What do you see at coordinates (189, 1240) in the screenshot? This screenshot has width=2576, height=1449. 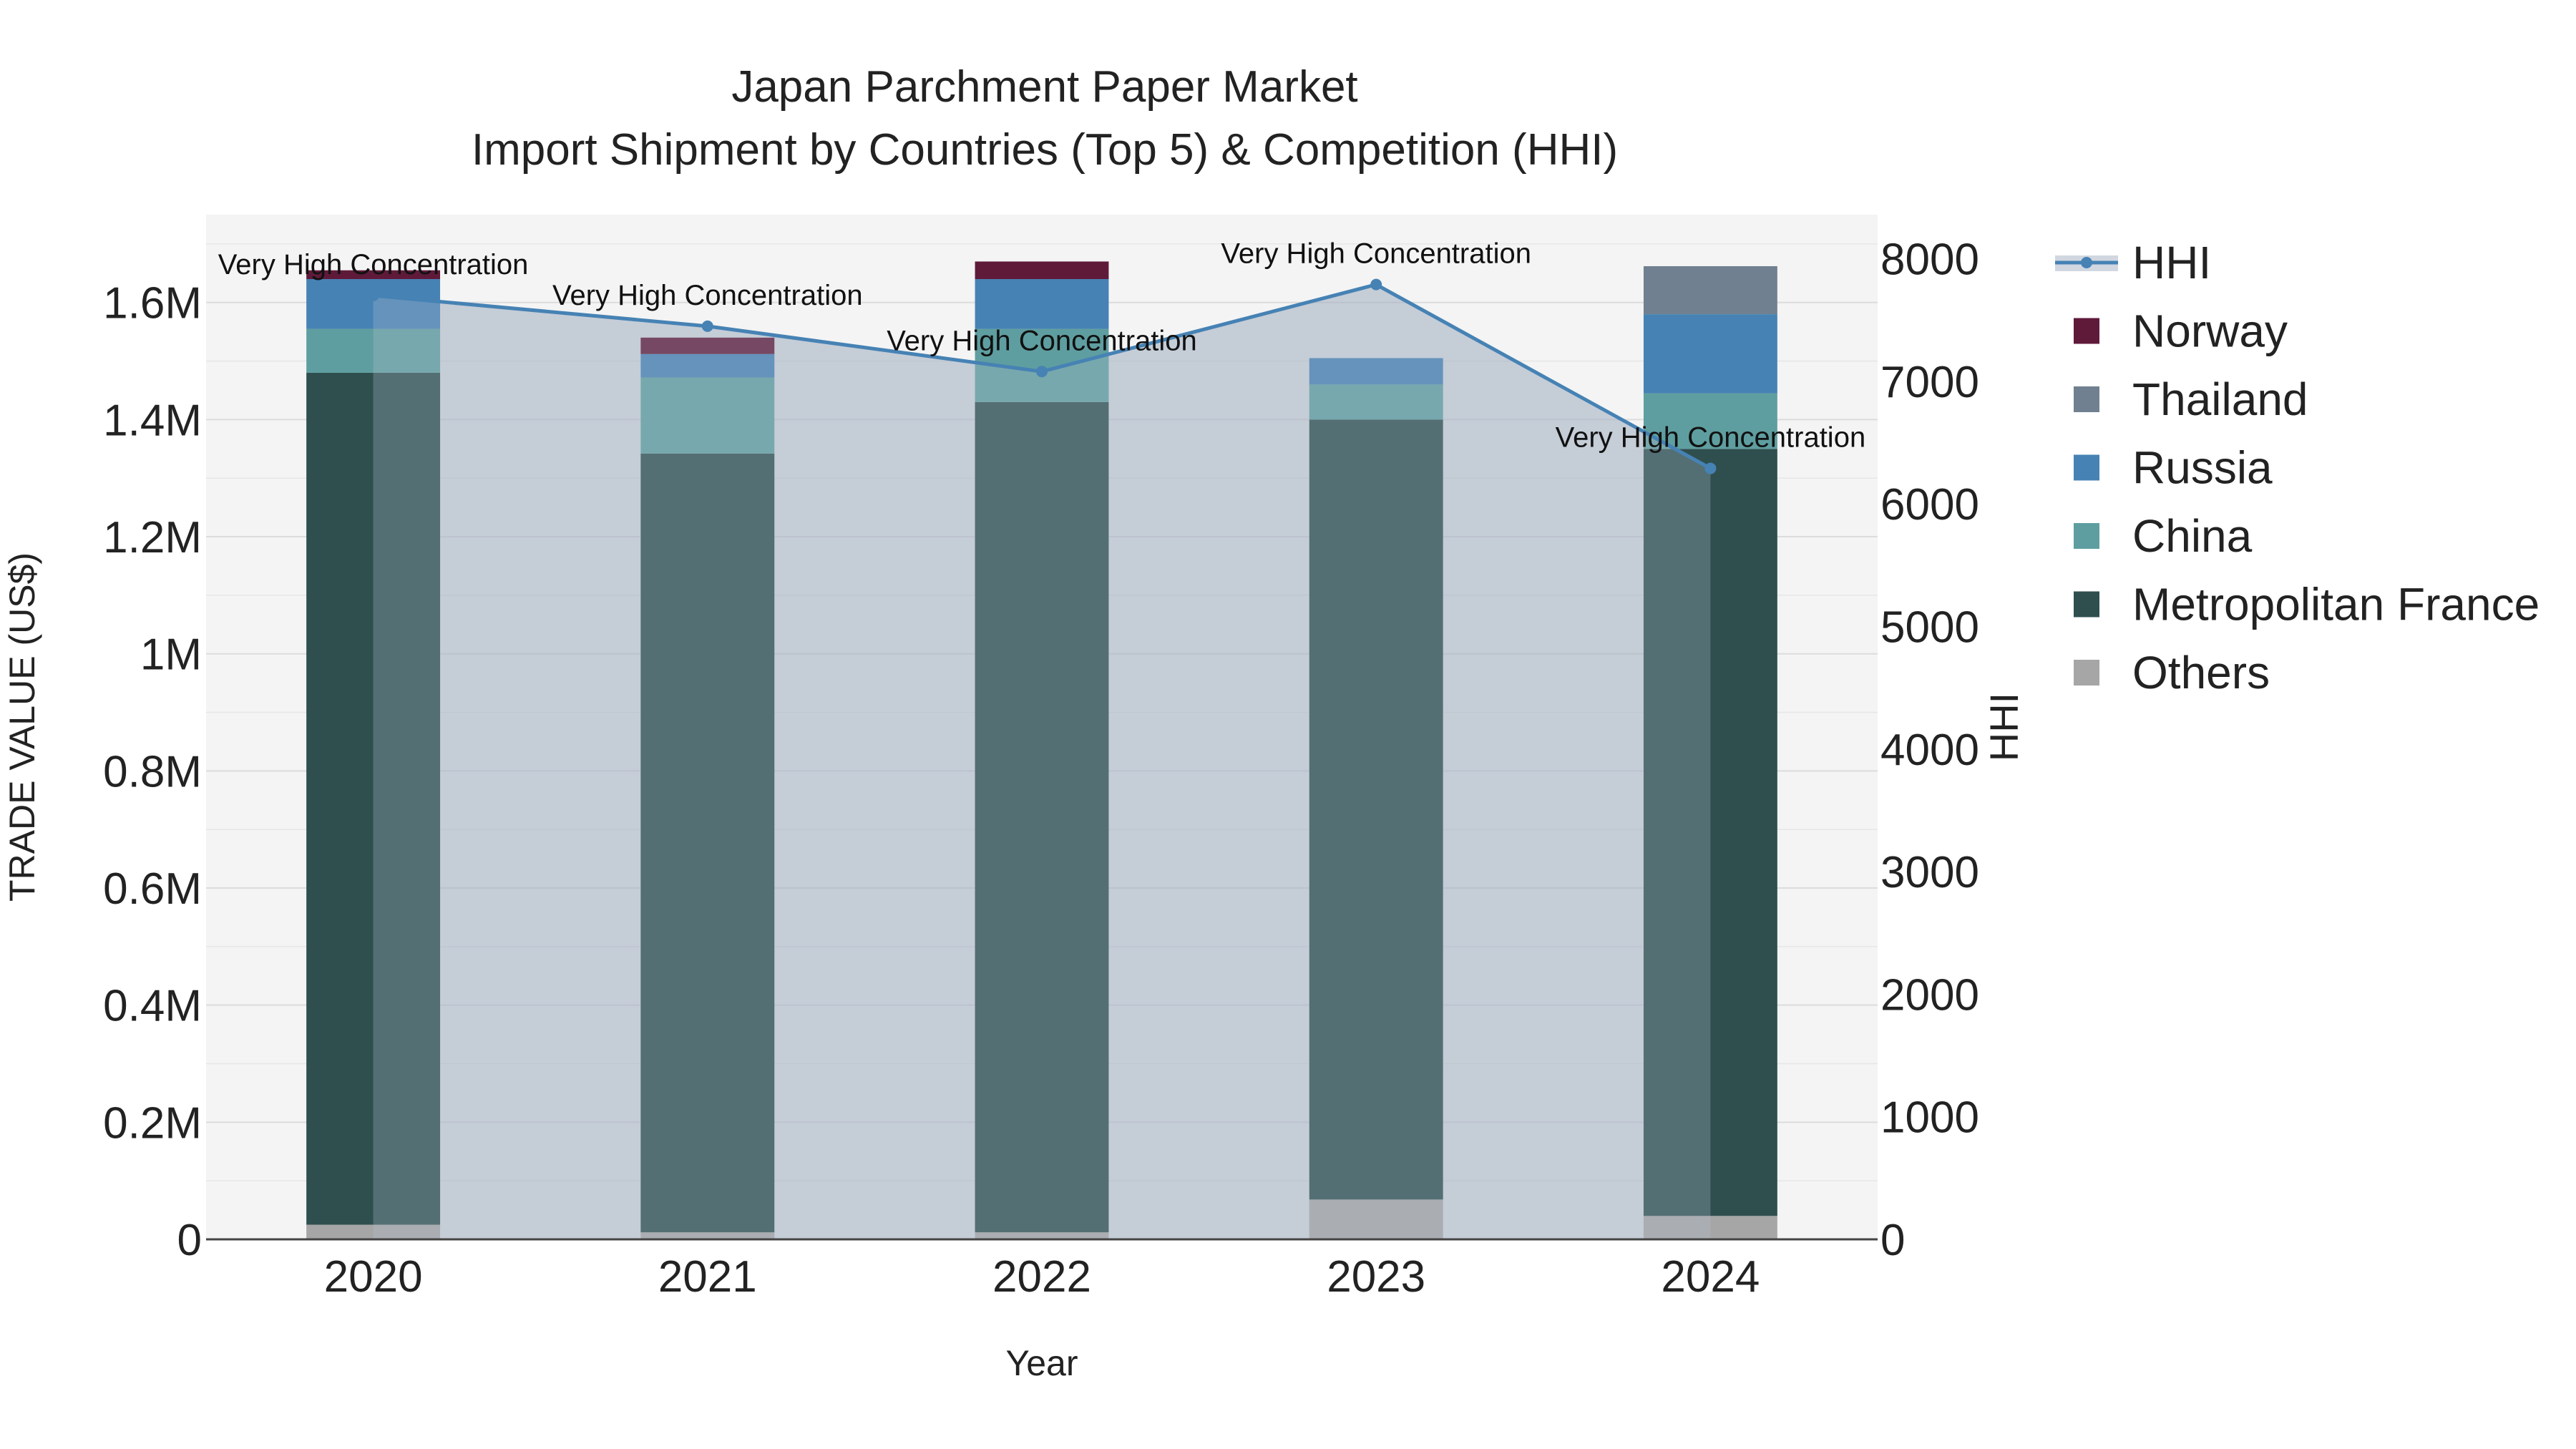 I see `y-tick-label: 0` at bounding box center [189, 1240].